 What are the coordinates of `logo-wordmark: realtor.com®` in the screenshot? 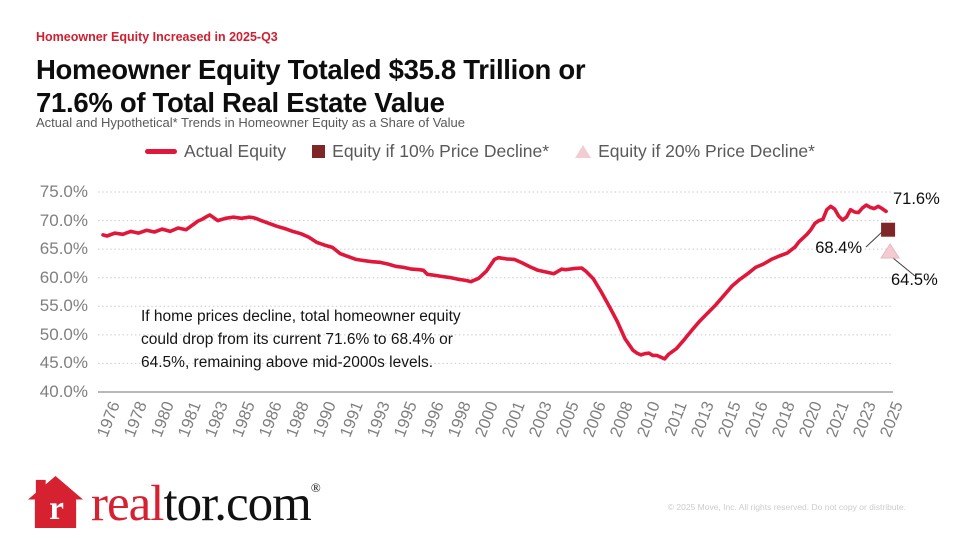 It's located at (206, 497).